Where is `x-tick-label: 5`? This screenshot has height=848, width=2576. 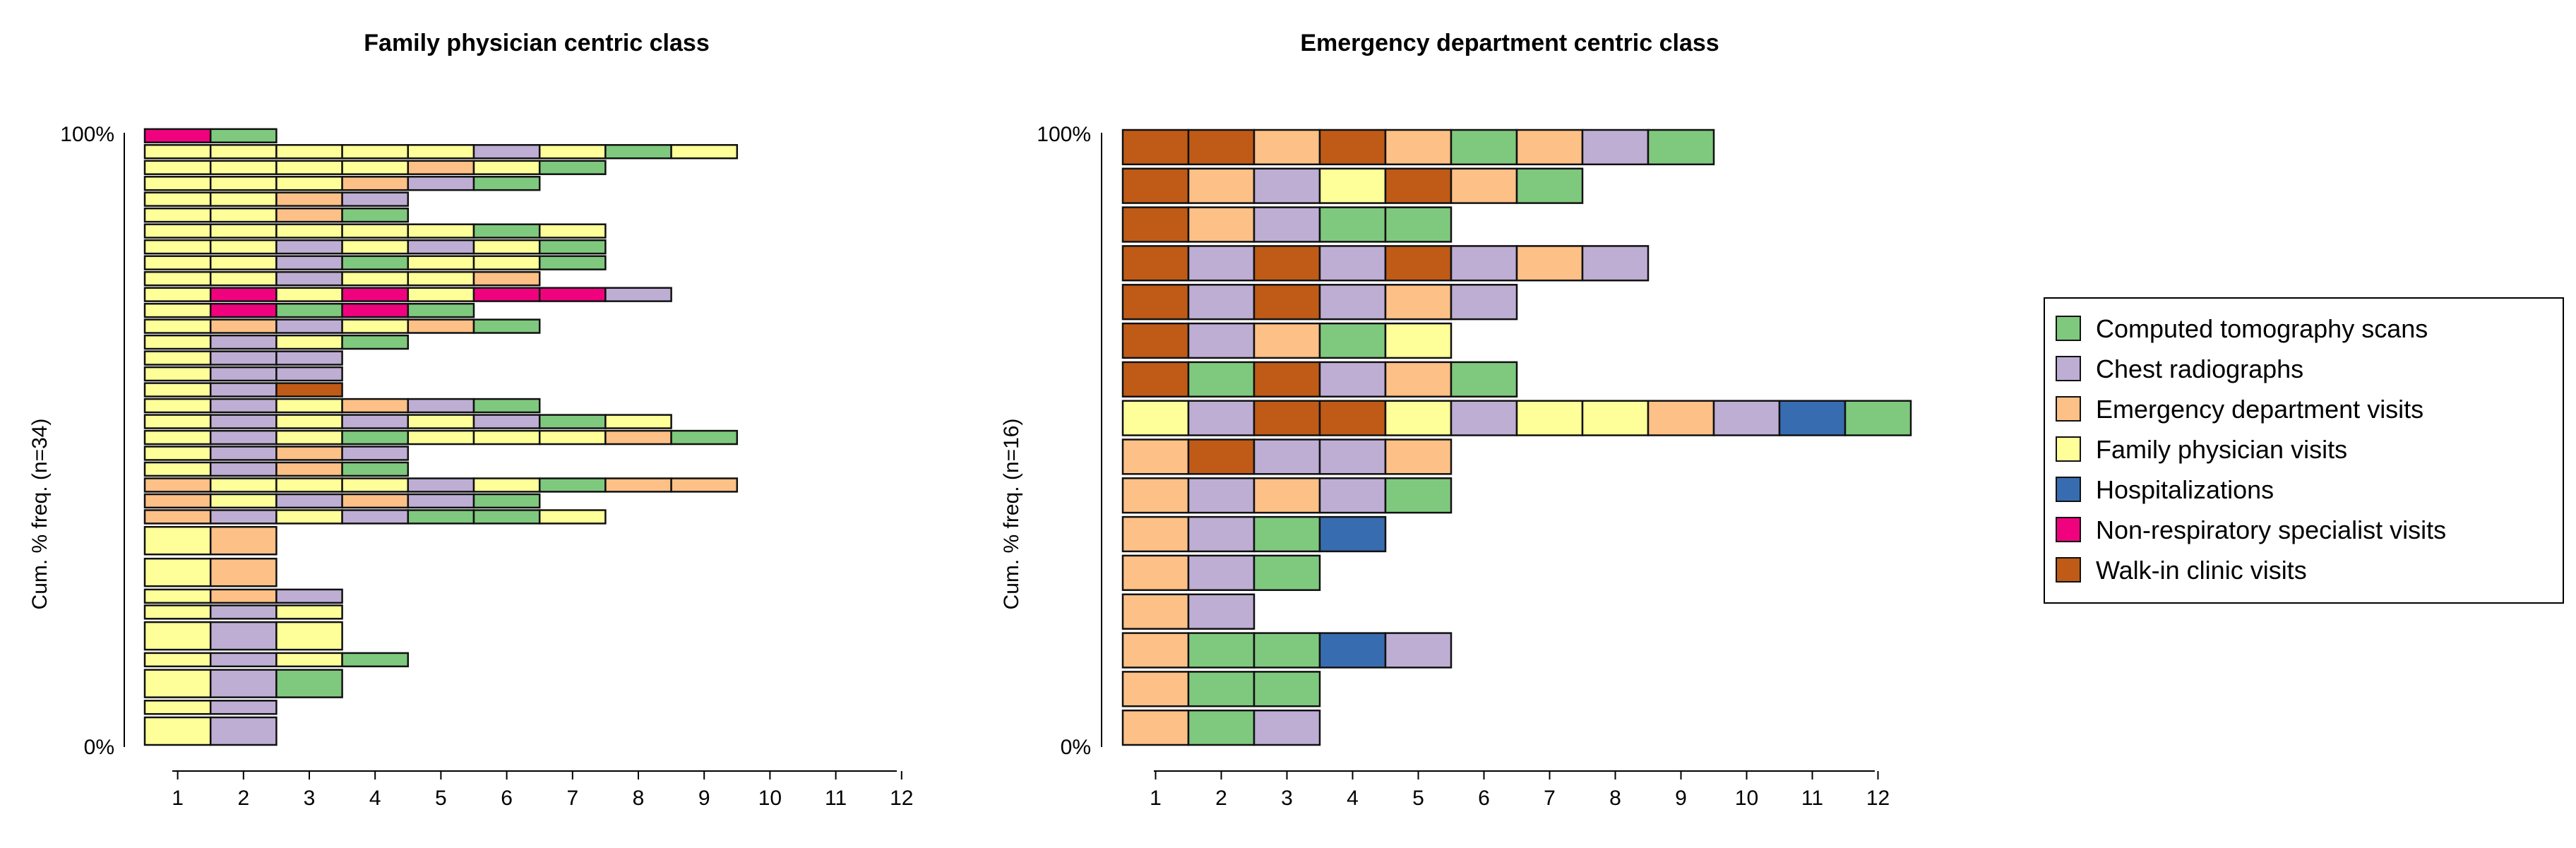
x-tick-label: 5 is located at coordinates (441, 798).